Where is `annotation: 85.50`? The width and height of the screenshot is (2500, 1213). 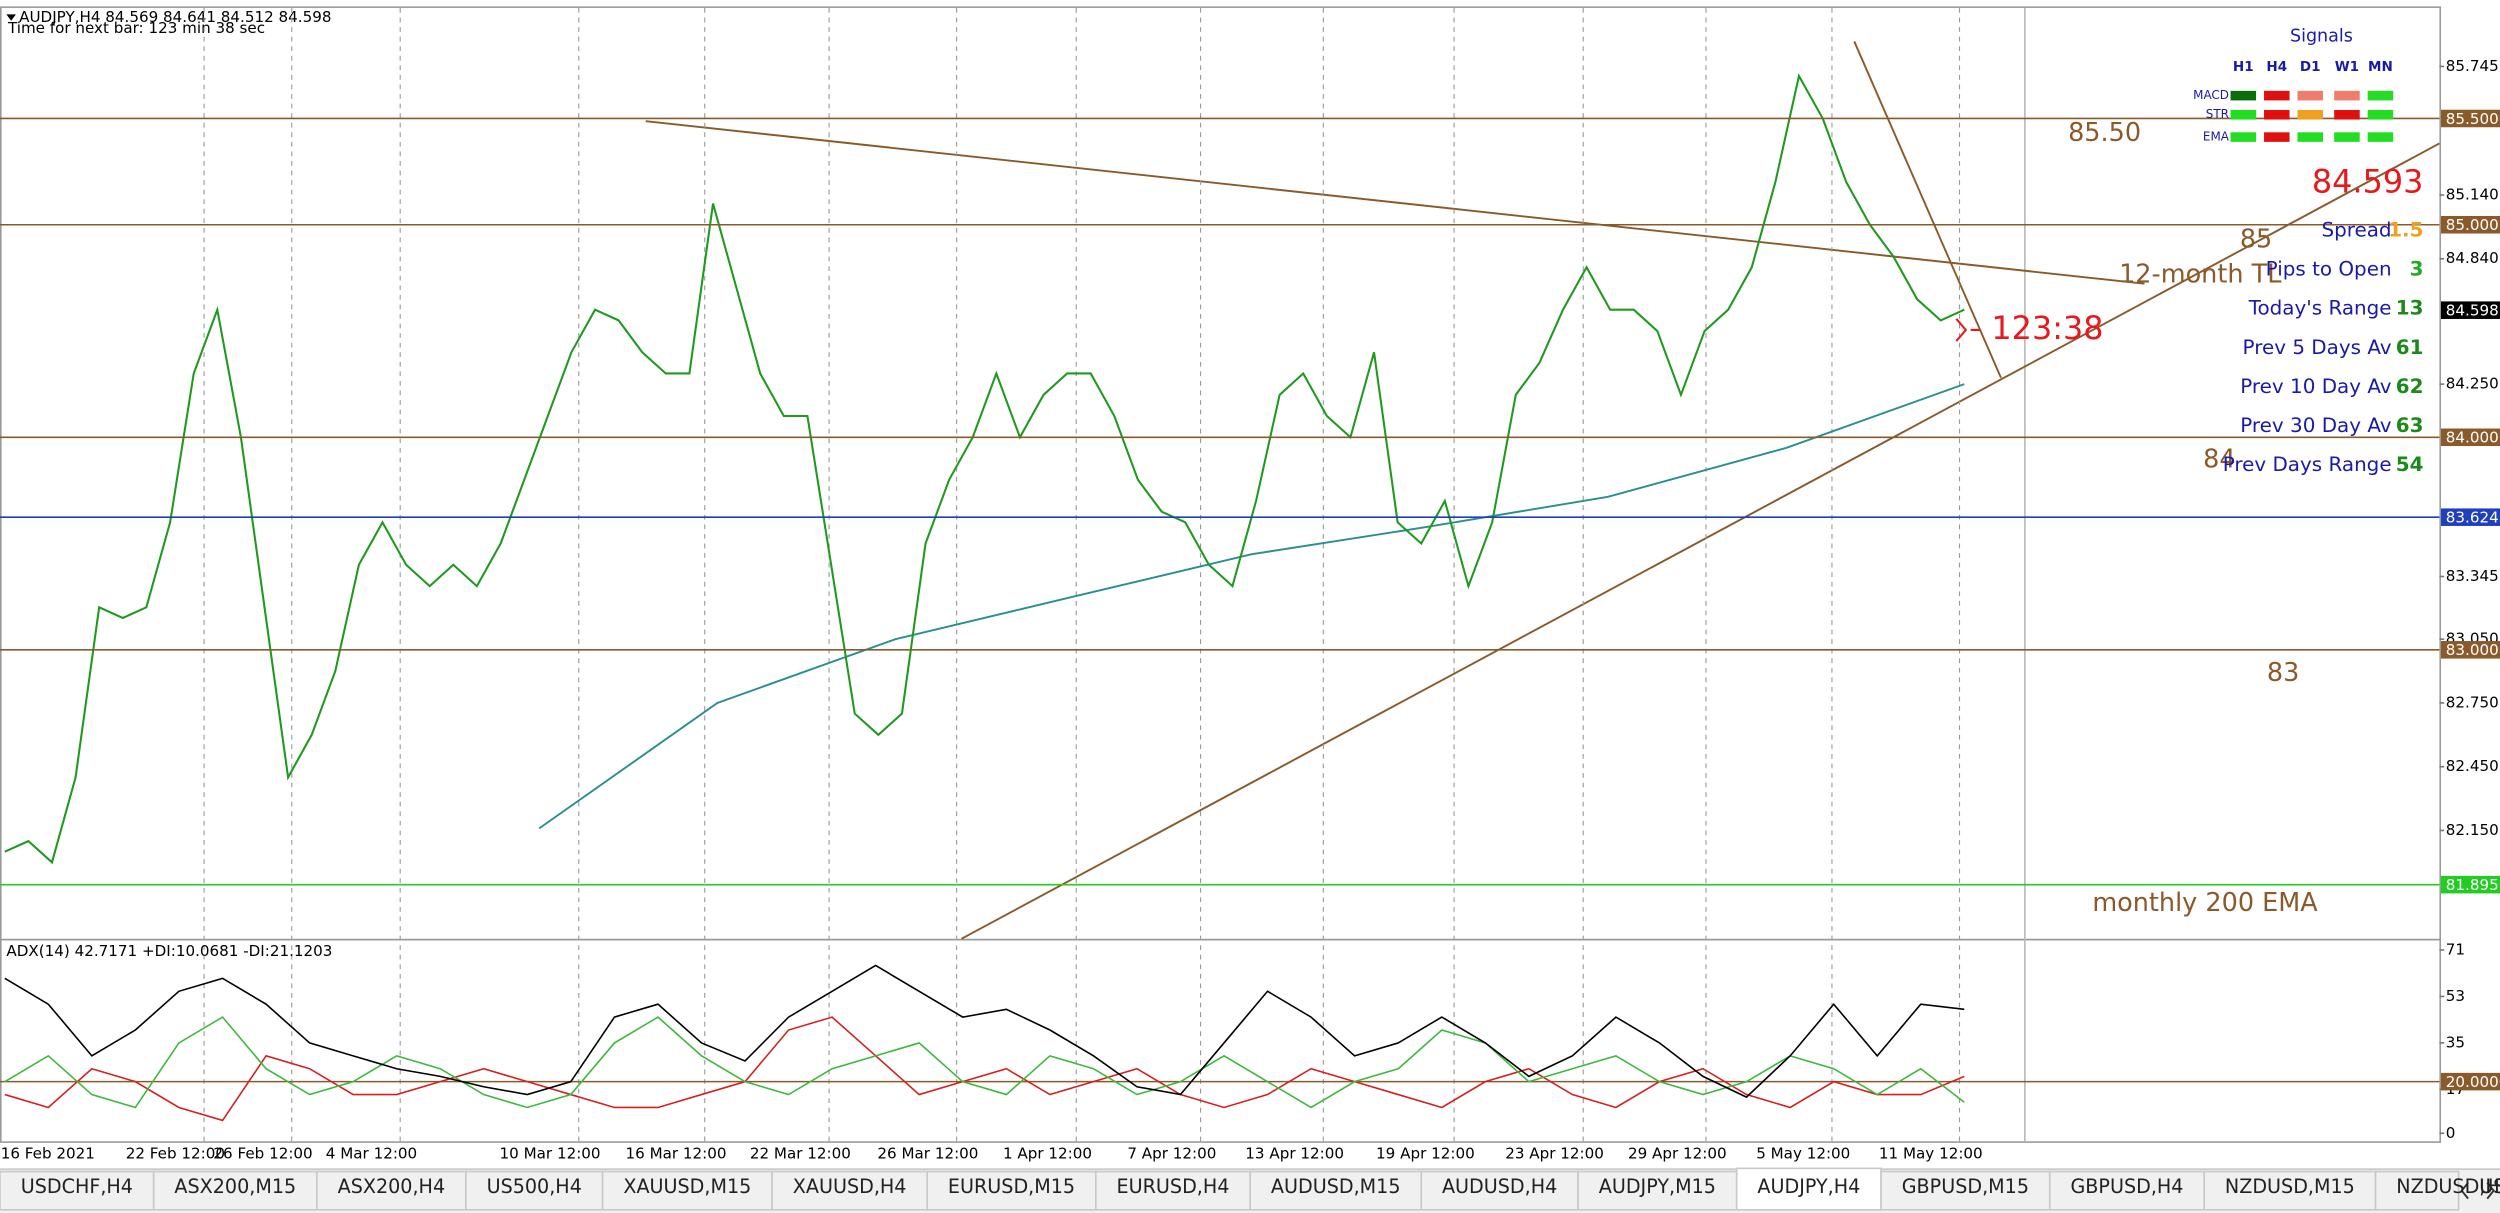 annotation: 85.50 is located at coordinates (2104, 133).